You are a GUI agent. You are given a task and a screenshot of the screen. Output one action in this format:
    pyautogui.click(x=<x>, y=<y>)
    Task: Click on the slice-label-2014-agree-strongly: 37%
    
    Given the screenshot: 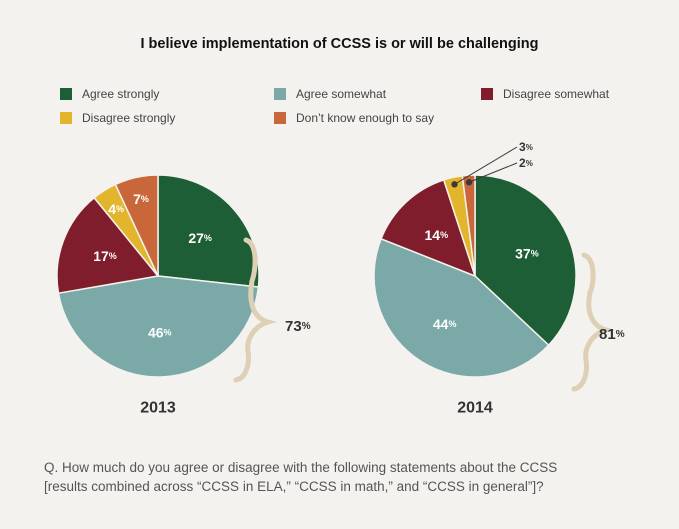 What is the action you would take?
    pyautogui.click(x=527, y=254)
    